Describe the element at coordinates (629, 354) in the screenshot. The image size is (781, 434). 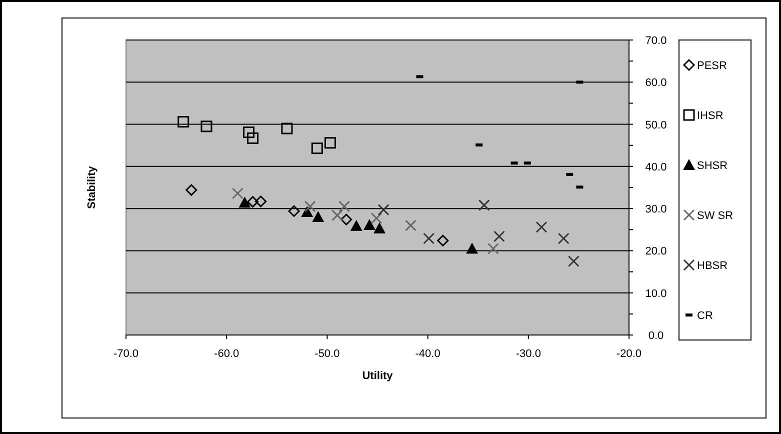
I see `x-tick-label: -20.0` at that location.